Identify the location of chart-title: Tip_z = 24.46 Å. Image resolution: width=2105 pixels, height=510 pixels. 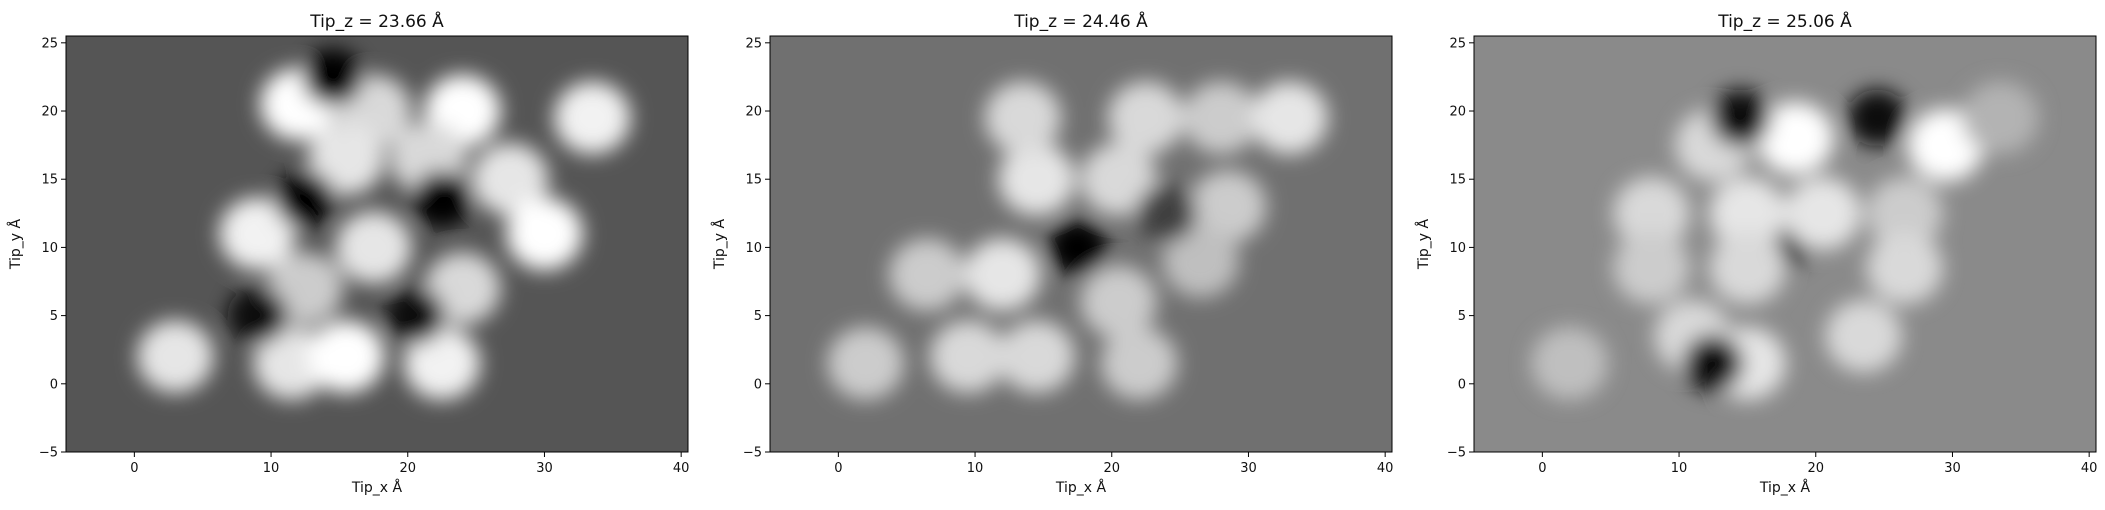
(1080, 21).